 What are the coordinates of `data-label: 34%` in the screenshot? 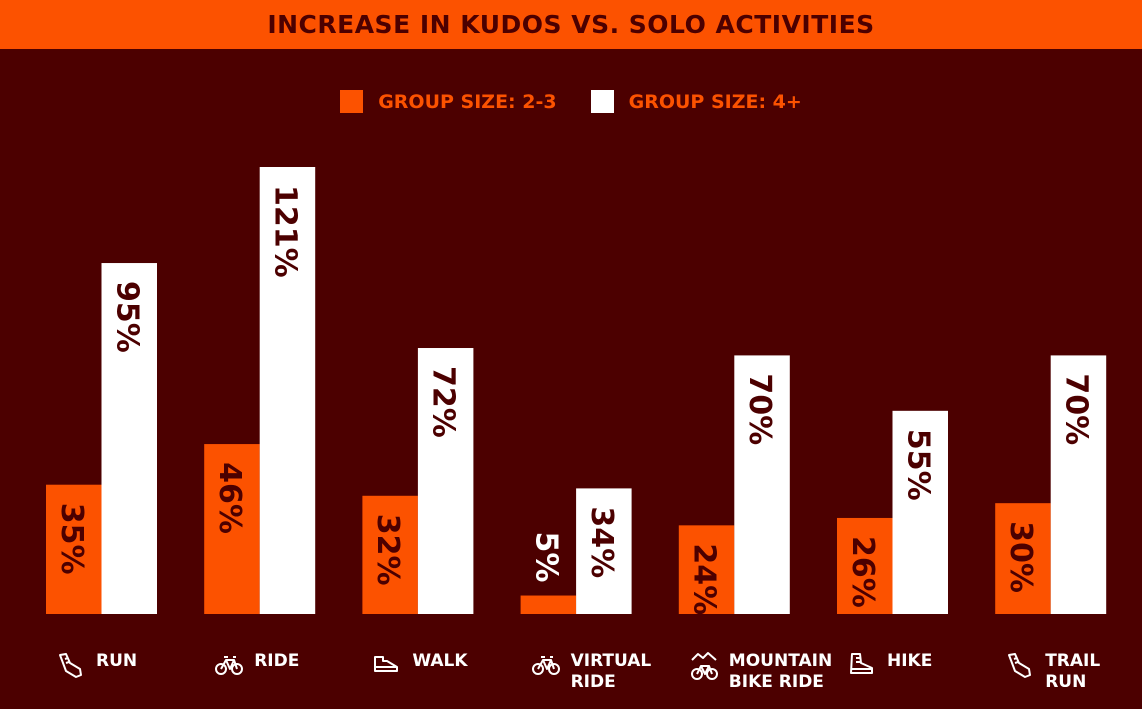 It's located at (601, 542).